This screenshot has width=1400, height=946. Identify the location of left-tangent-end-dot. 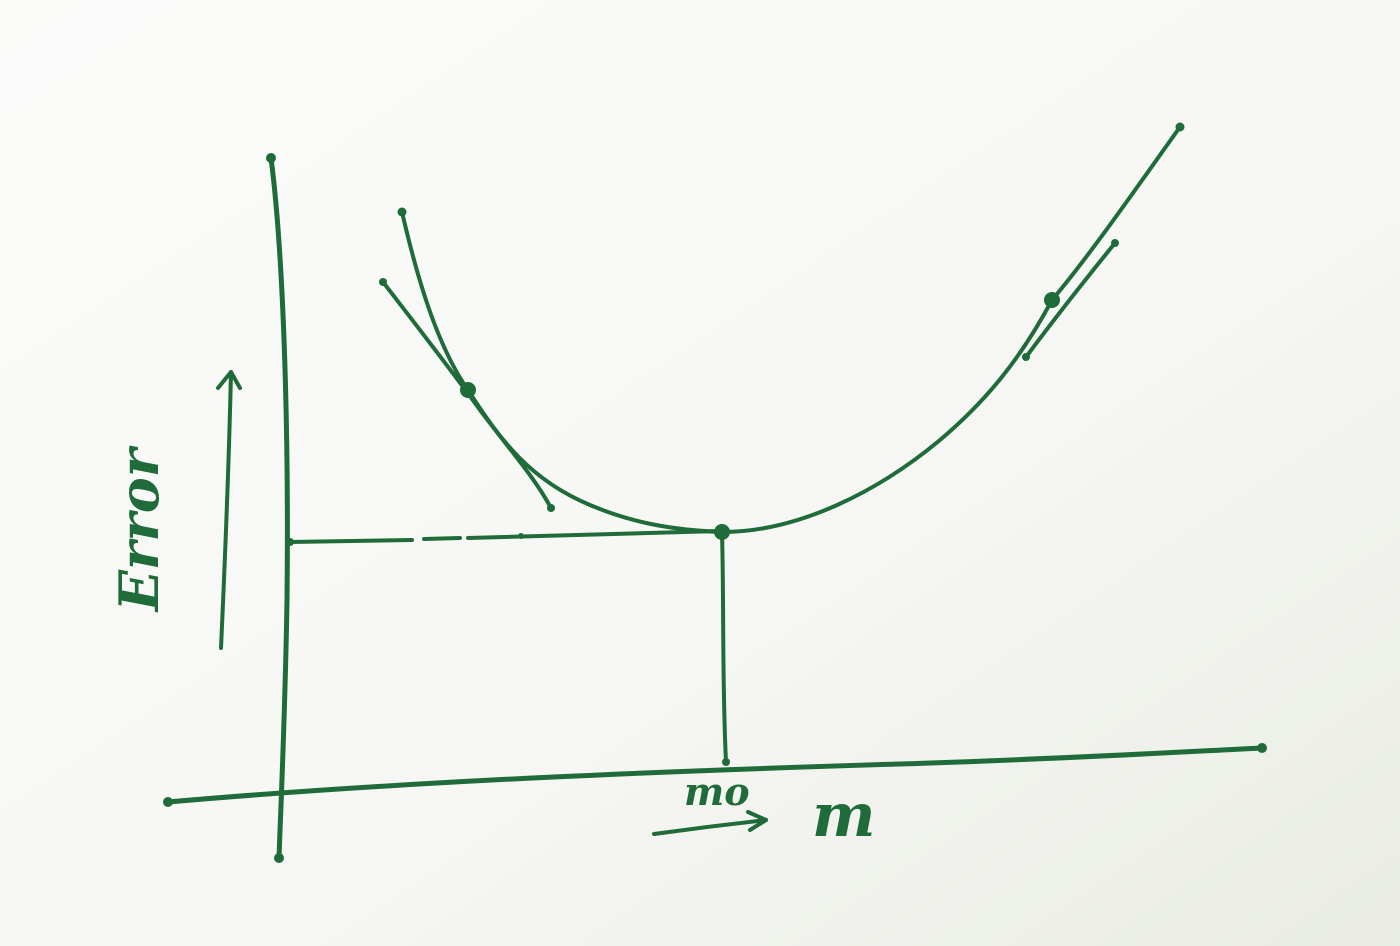
(551, 508).